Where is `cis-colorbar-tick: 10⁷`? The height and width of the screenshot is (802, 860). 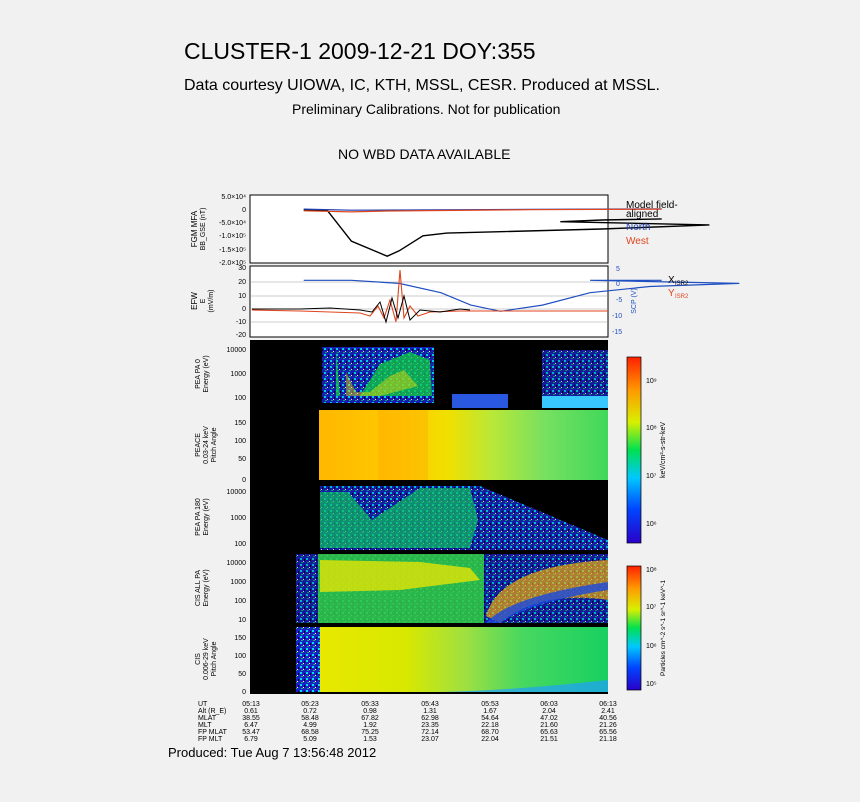
cis-colorbar-tick: 10⁷ is located at coordinates (651, 607).